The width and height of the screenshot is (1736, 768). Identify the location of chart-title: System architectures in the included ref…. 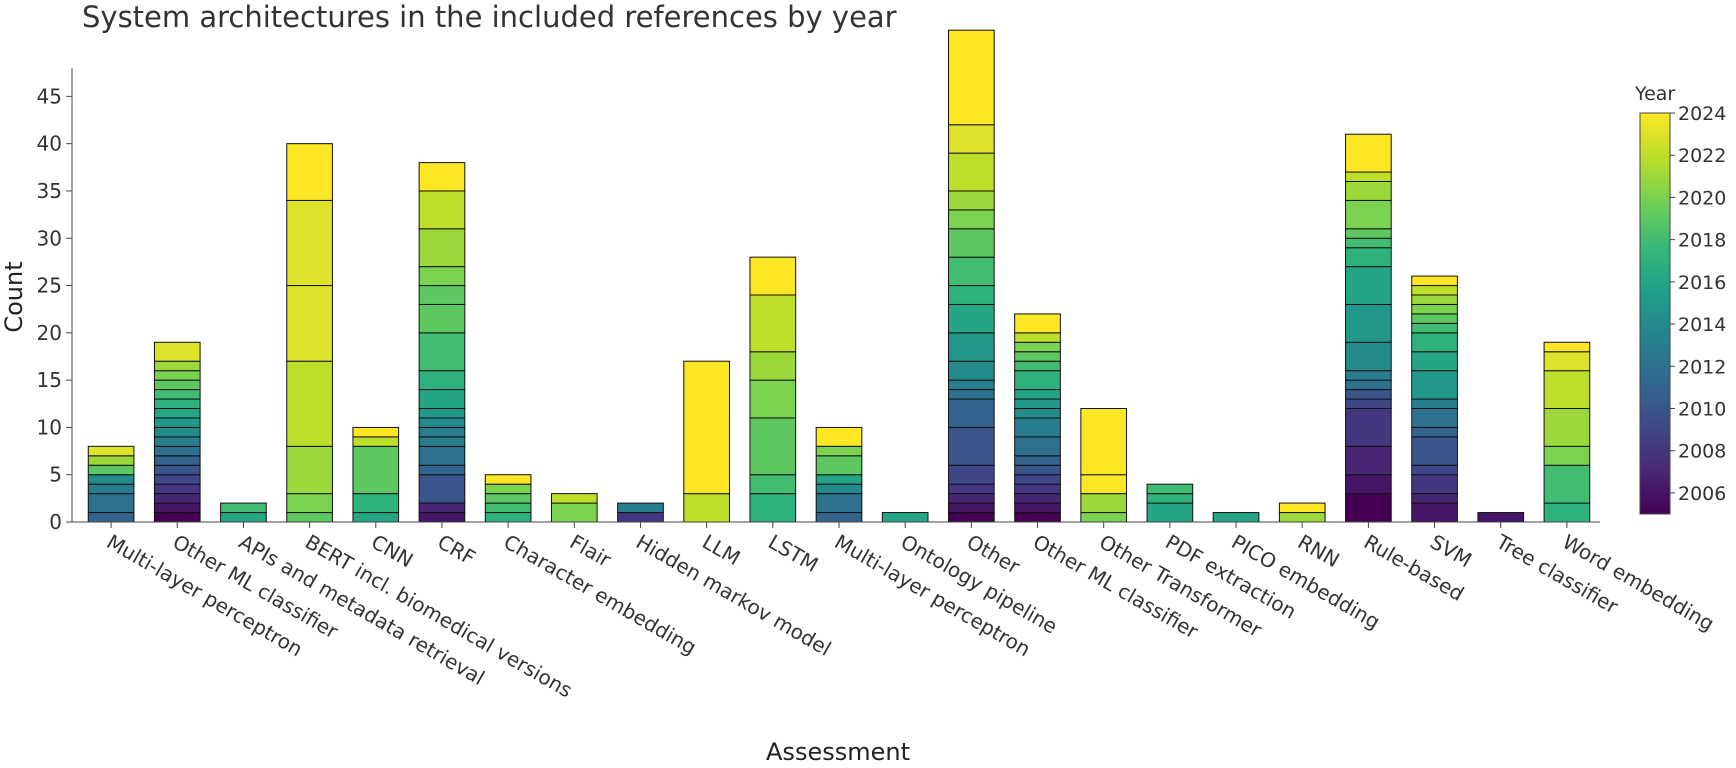
(489, 17).